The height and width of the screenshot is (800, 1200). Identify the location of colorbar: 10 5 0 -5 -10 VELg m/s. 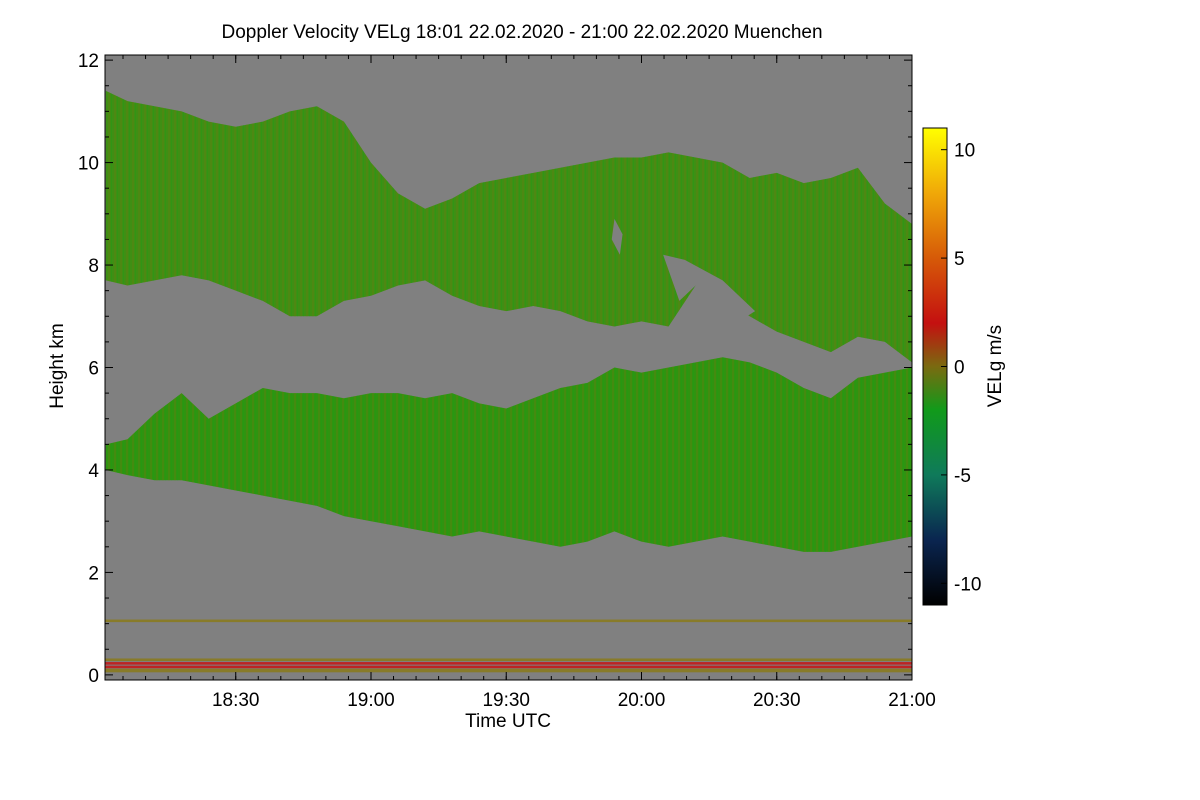
(964, 366).